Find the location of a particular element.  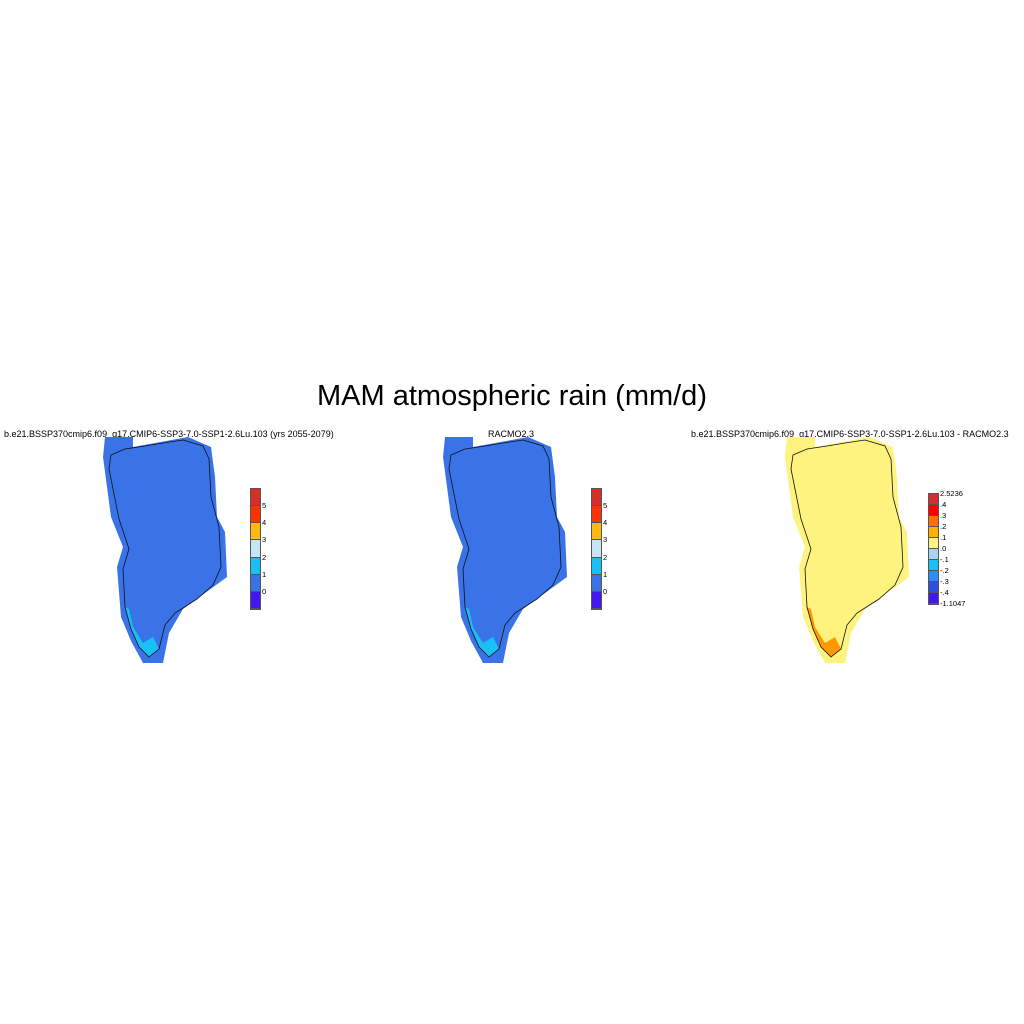

colorbar-label: .3 is located at coordinates (943, 515).